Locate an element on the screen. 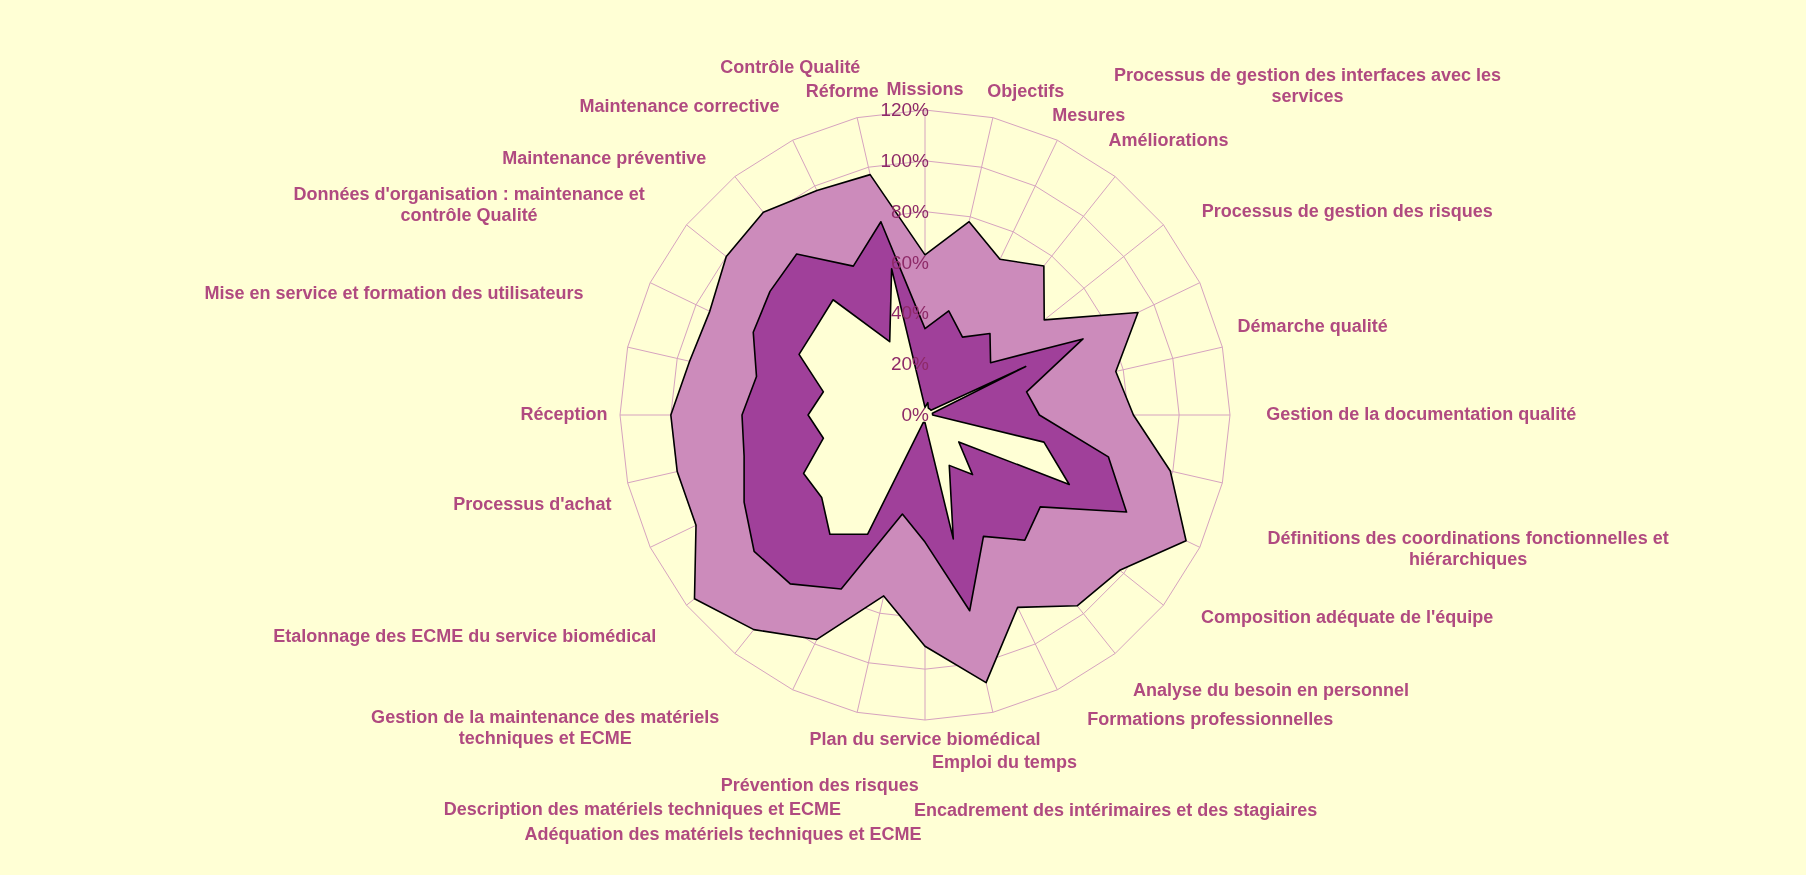 This screenshot has height=875, width=1806. spoke-label: Définitions des coordinations fonctionnelles et hiérarchiques is located at coordinates (1468, 548).